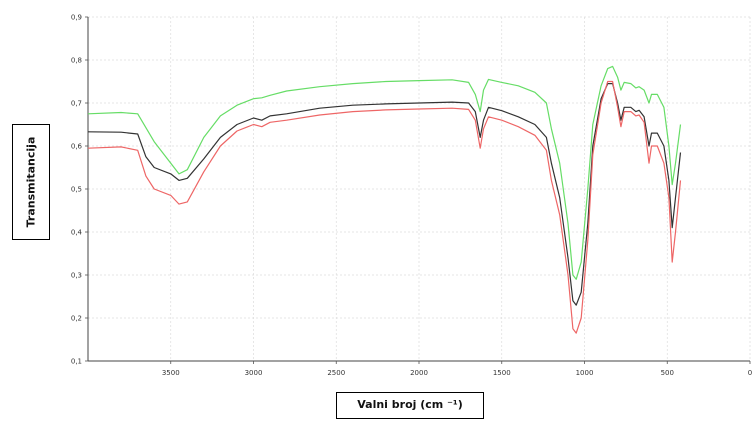 This screenshot has width=755, height=421. I want to click on x-tick-label: 0, so click(750, 373).